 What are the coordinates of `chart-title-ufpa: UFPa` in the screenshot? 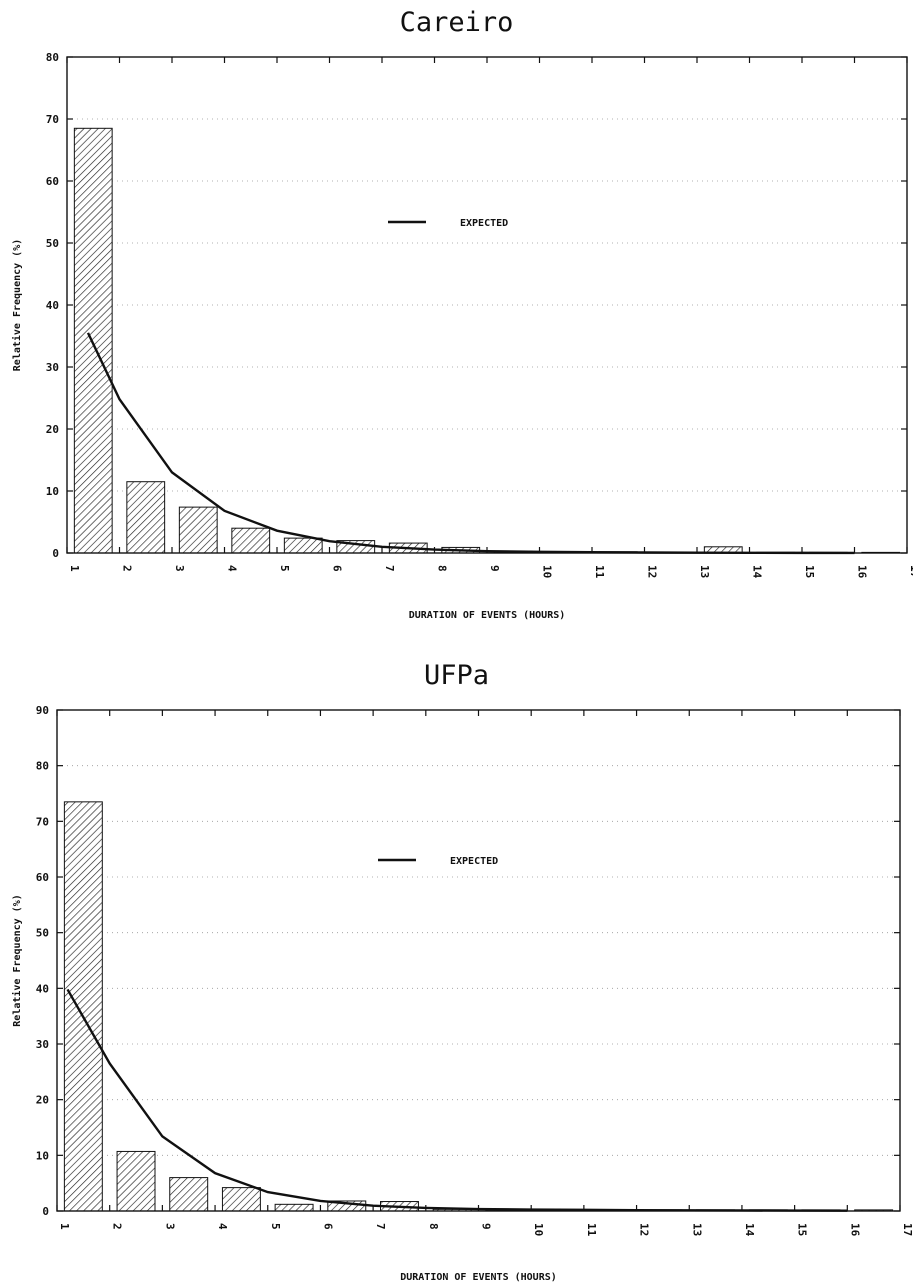 It's located at (456, 675).